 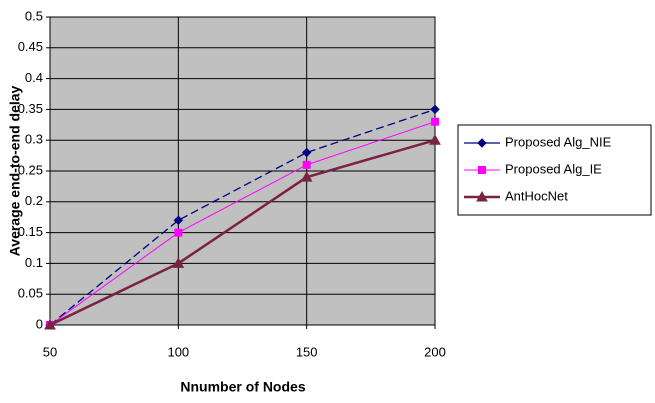 What do you see at coordinates (39, 323) in the screenshot?
I see `y-tick-label: 0` at bounding box center [39, 323].